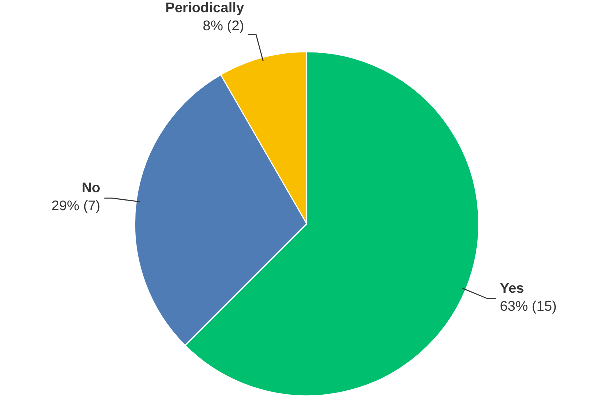  Describe the element at coordinates (223, 26) in the screenshot. I see `data-label: 8% (2)` at that location.